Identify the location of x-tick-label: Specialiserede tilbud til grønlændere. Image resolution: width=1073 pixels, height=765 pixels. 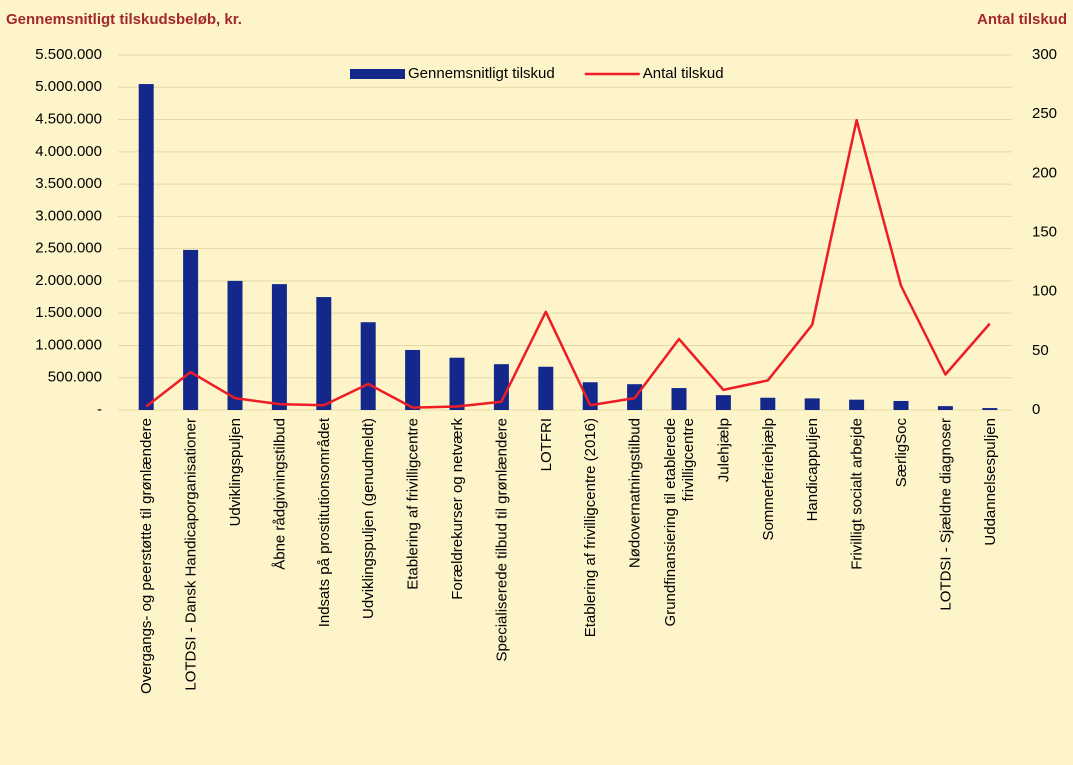
(501, 539).